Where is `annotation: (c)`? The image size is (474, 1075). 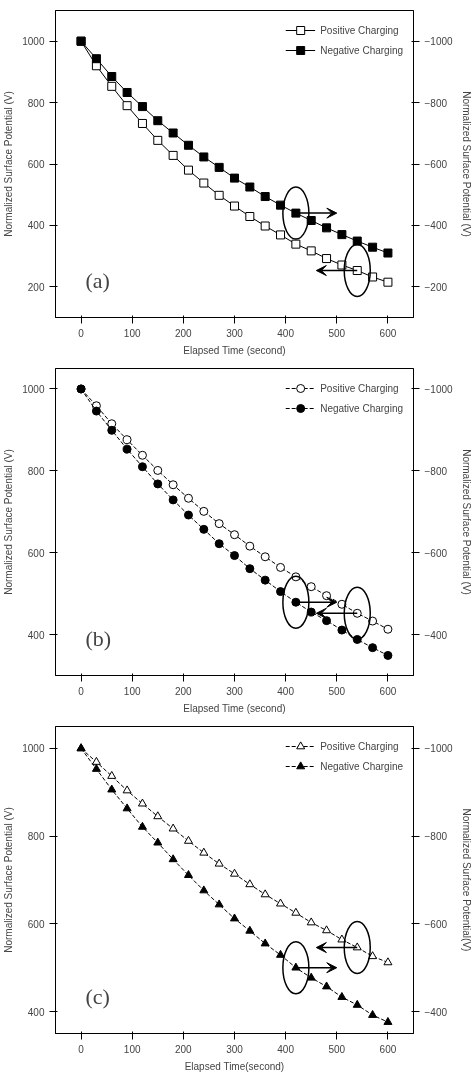 annotation: (c) is located at coordinates (97, 996).